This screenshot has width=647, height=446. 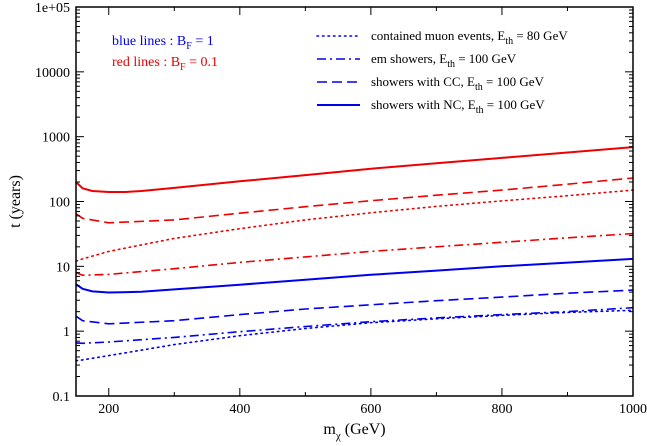 What do you see at coordinates (52, 8) in the screenshot?
I see `y-tick-label: 1e+05` at bounding box center [52, 8].